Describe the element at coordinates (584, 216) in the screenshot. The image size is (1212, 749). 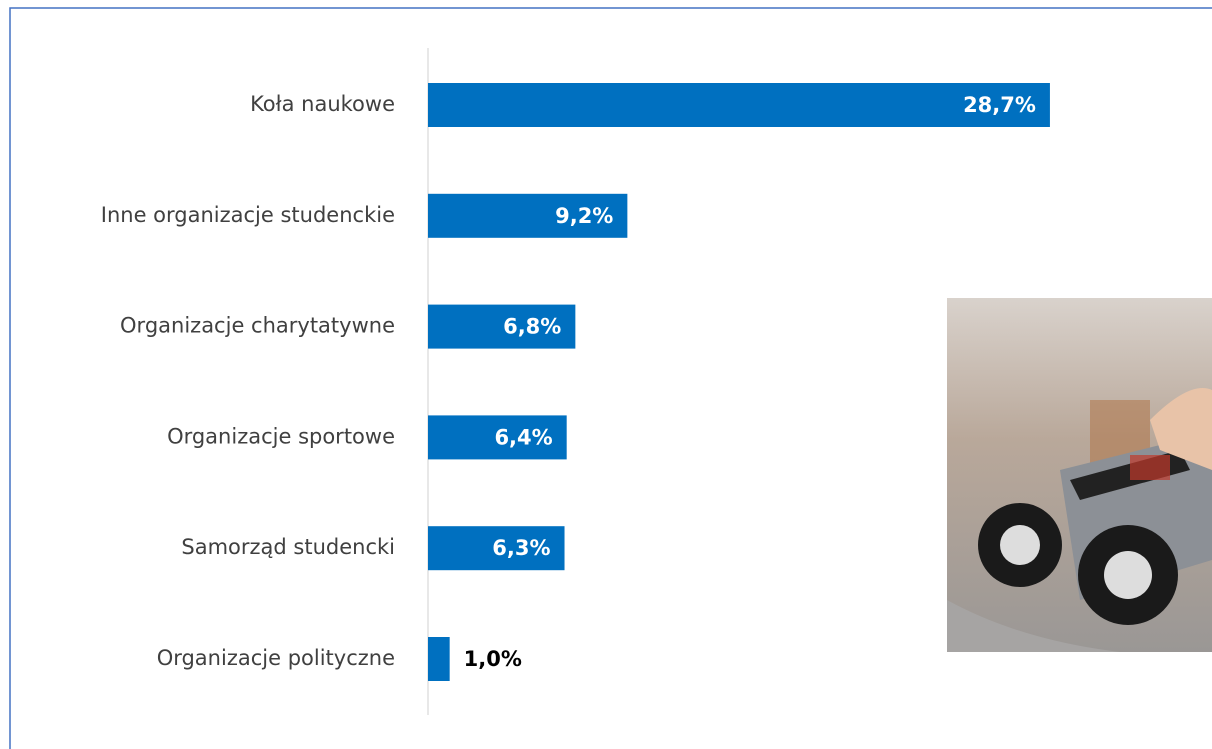
I see `value-label: 9,2%` at that location.